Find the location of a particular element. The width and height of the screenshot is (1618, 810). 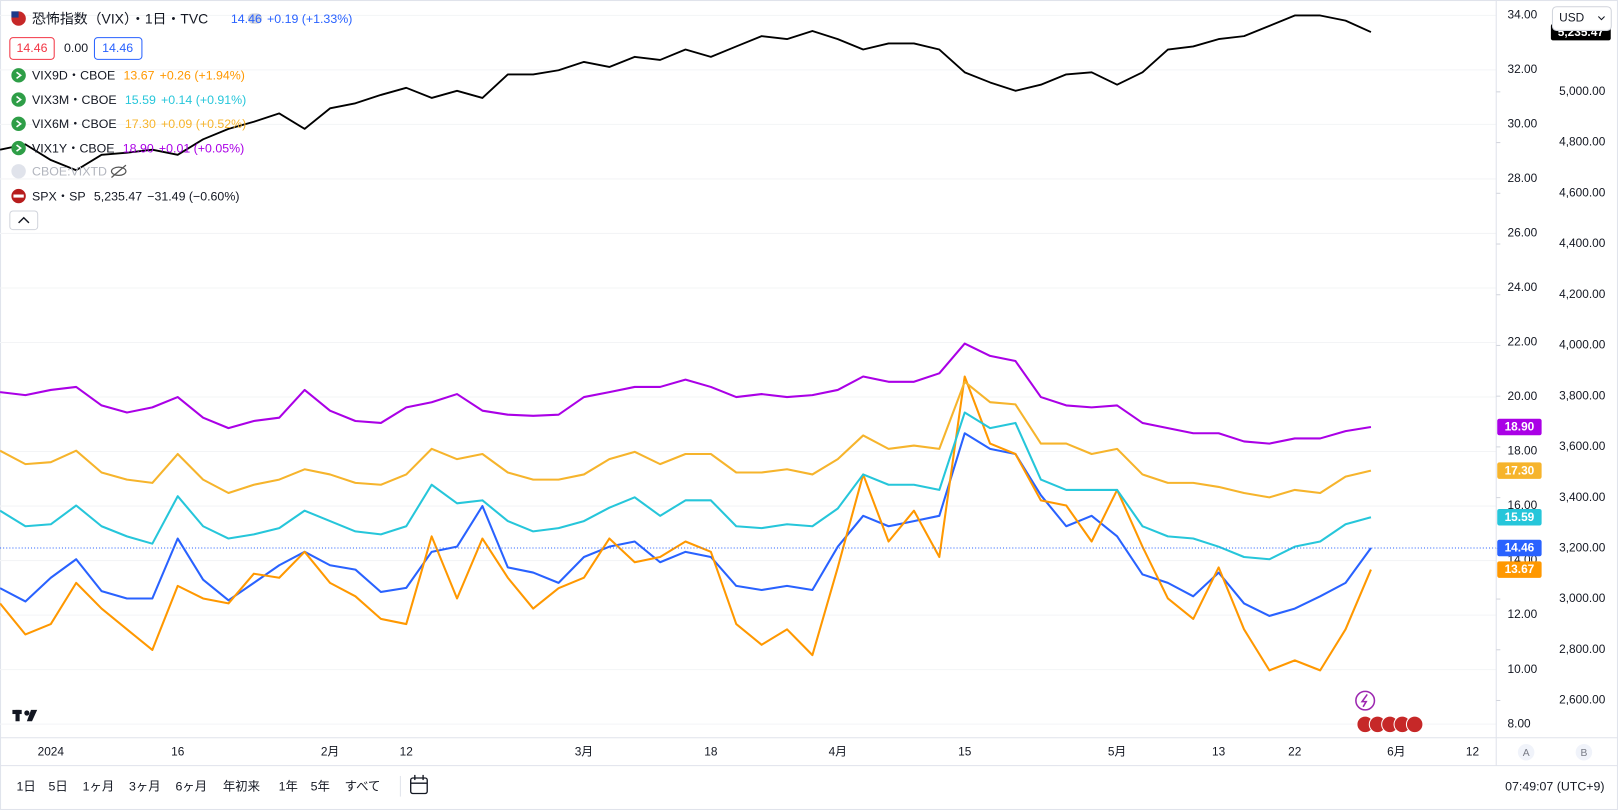

range-button: 1日 is located at coordinates (26, 787).